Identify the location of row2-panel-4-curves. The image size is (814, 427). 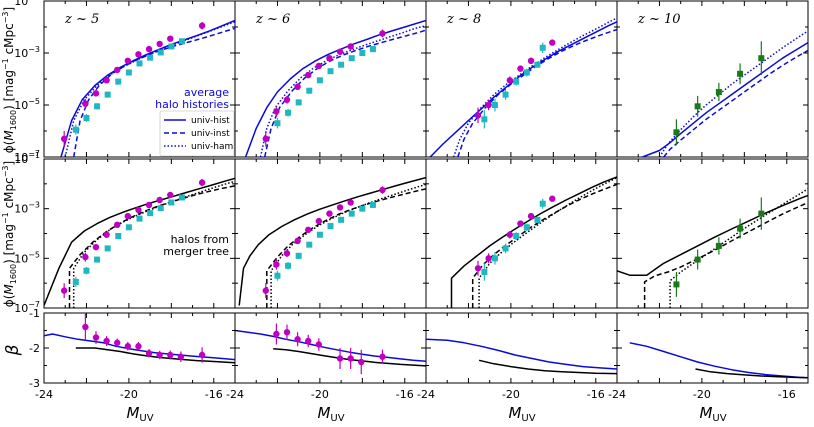
(712, 248).